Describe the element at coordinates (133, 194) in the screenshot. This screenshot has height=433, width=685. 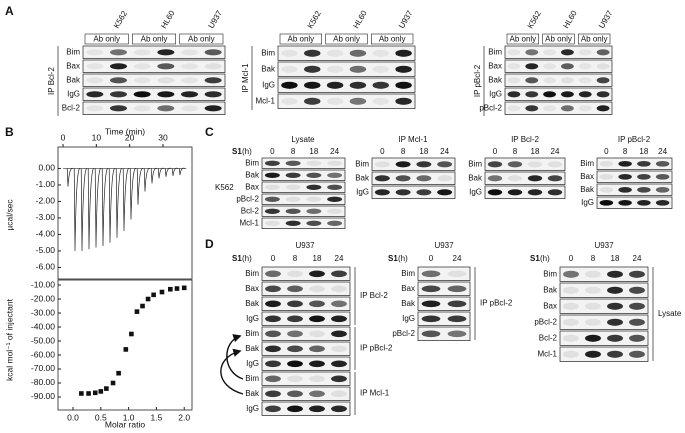
I see `injection-peak` at that location.